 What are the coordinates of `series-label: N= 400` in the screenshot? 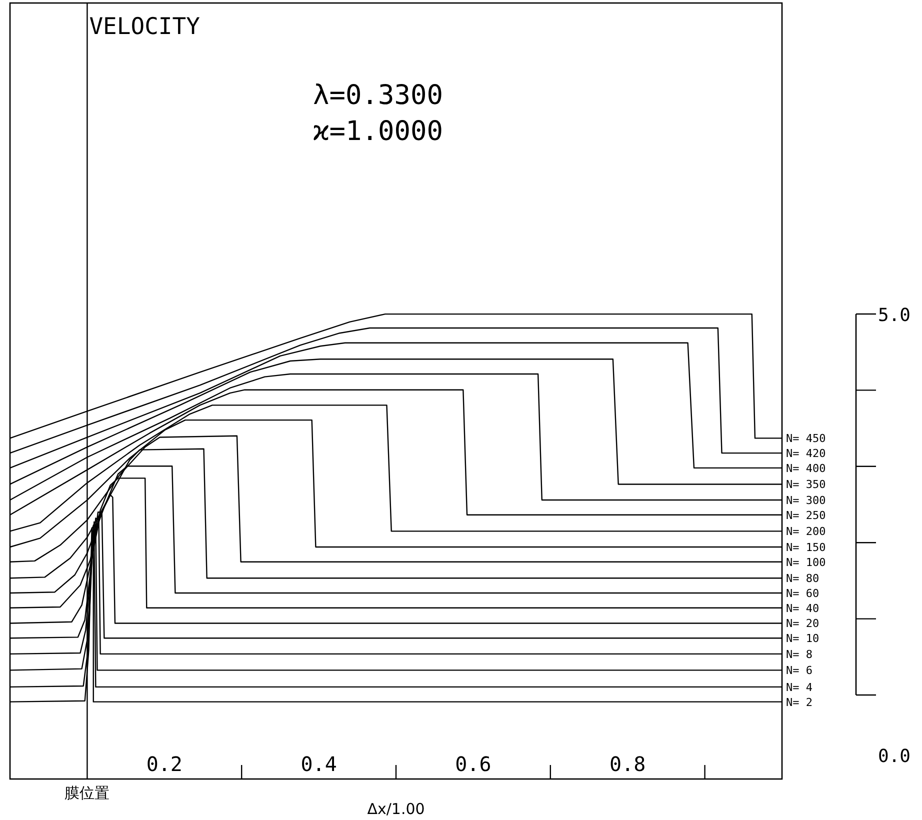 It's located at (806, 468).